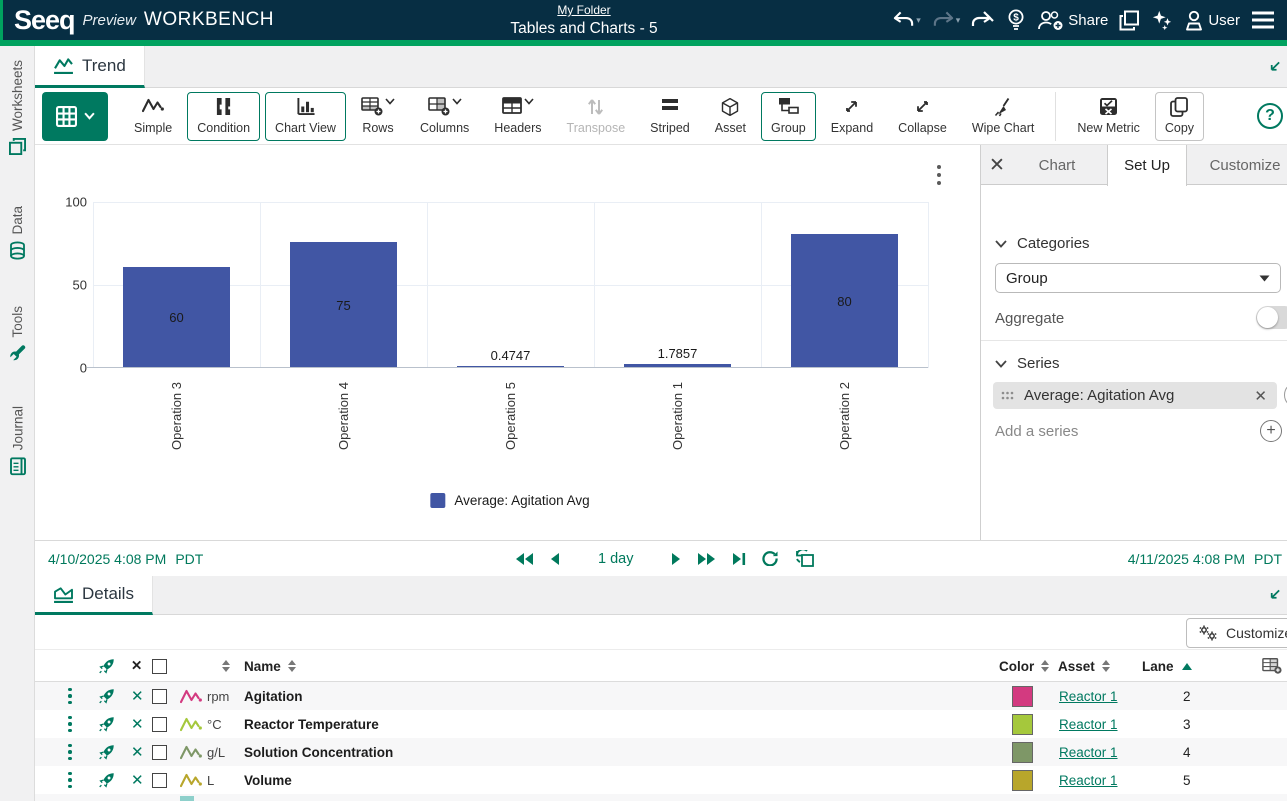 This screenshot has height=801, width=1287. What do you see at coordinates (1162, 20) in the screenshot?
I see `ai-sparkles-icon` at bounding box center [1162, 20].